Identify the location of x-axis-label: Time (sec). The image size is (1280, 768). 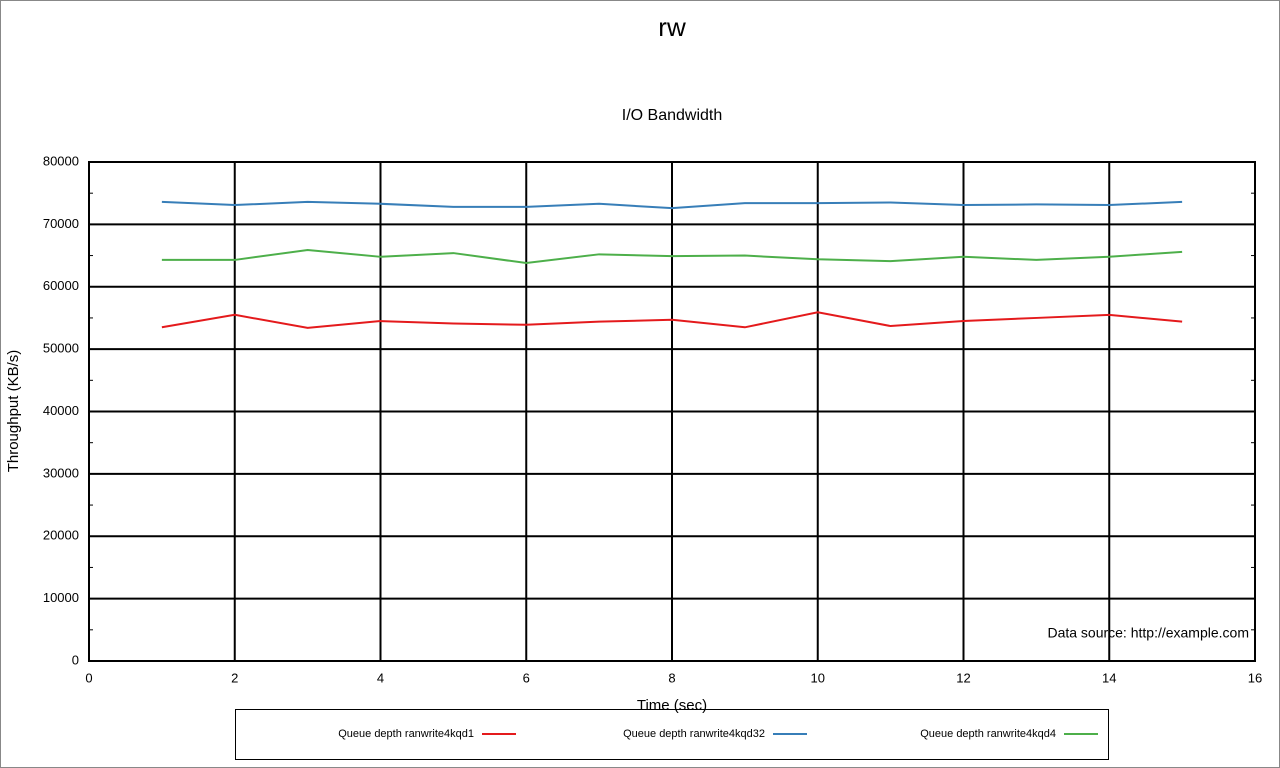
(672, 705).